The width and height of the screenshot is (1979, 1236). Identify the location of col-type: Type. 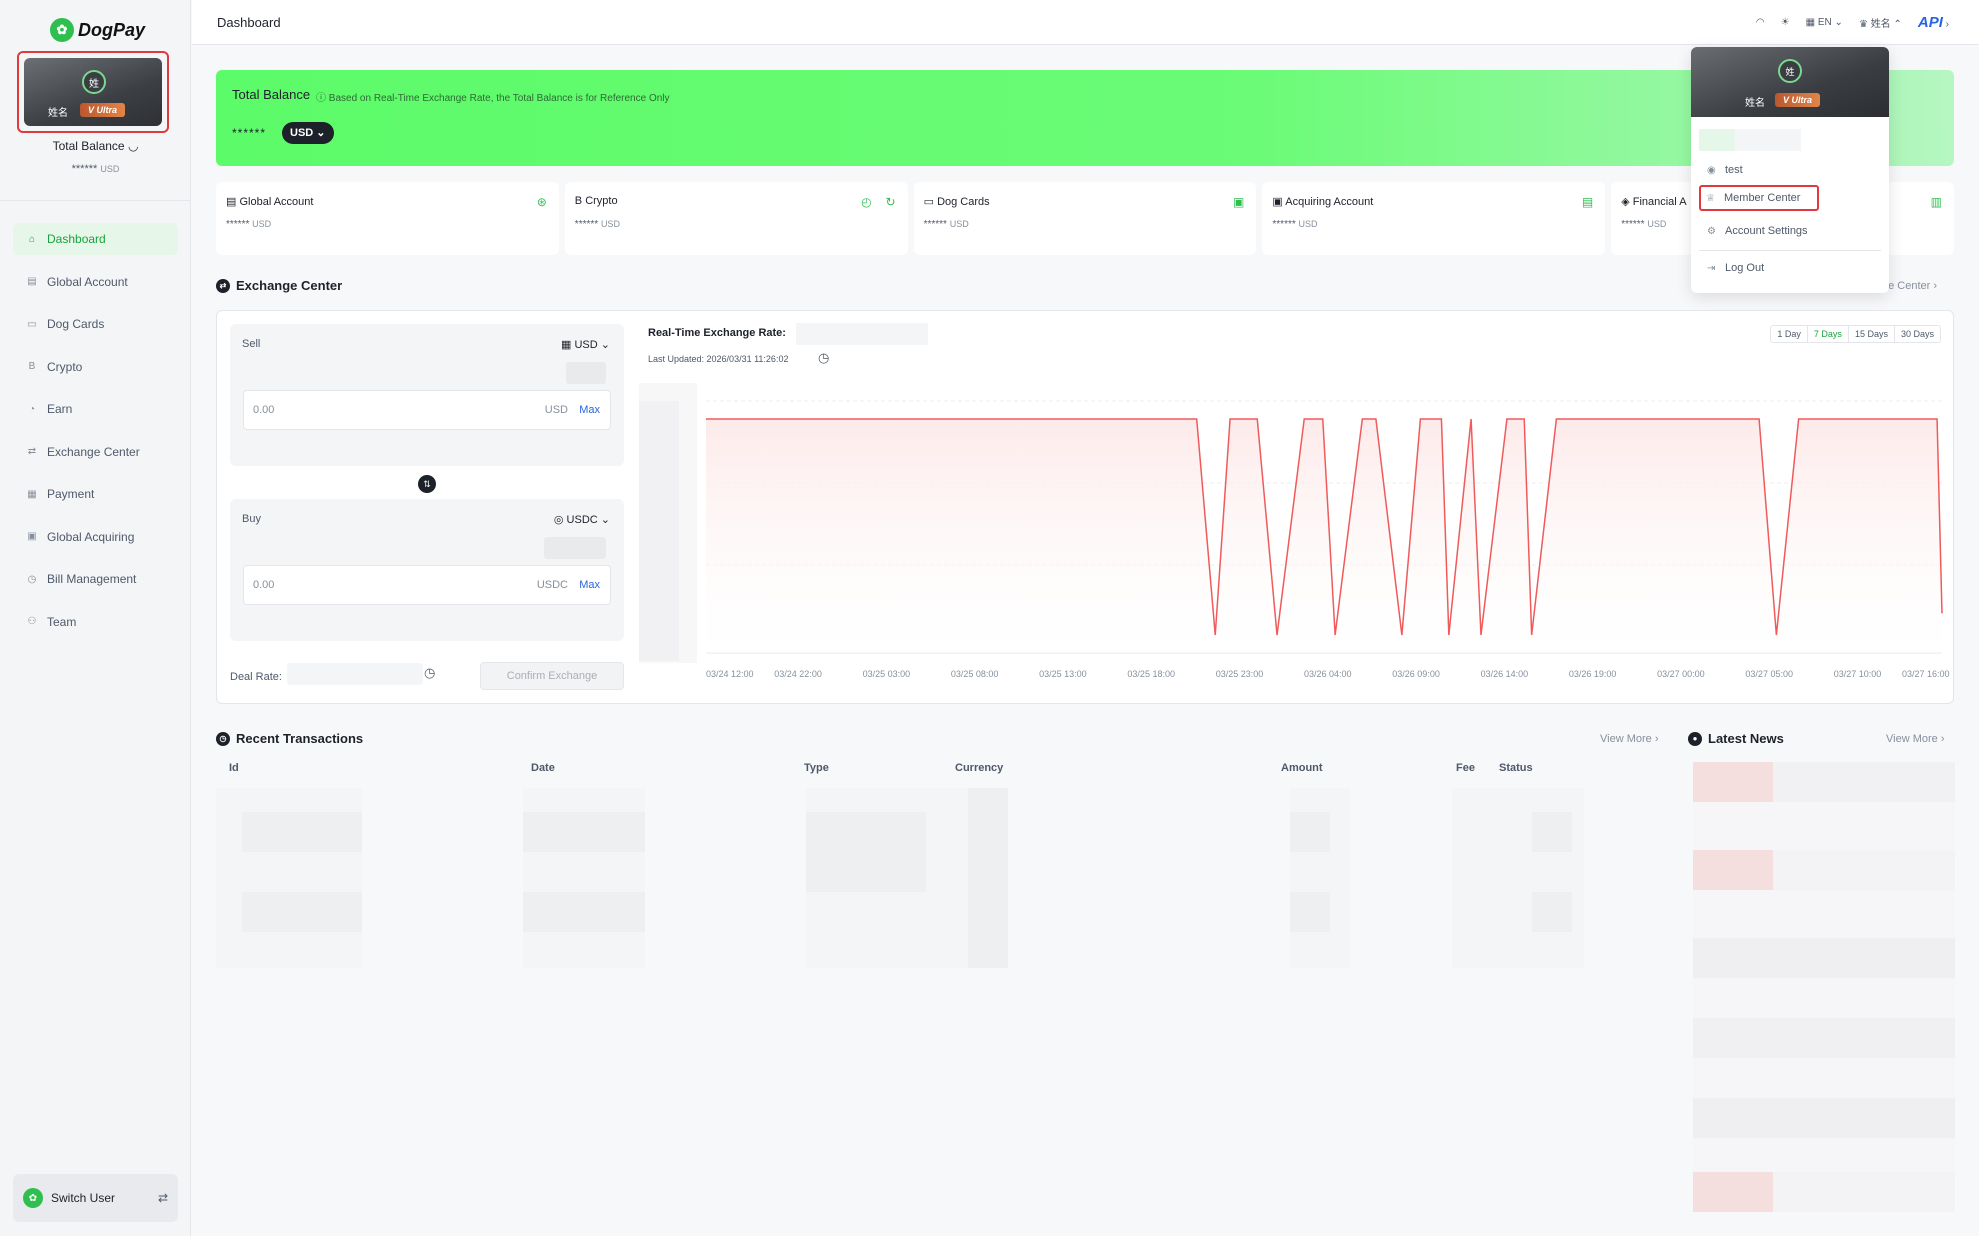
(816, 768).